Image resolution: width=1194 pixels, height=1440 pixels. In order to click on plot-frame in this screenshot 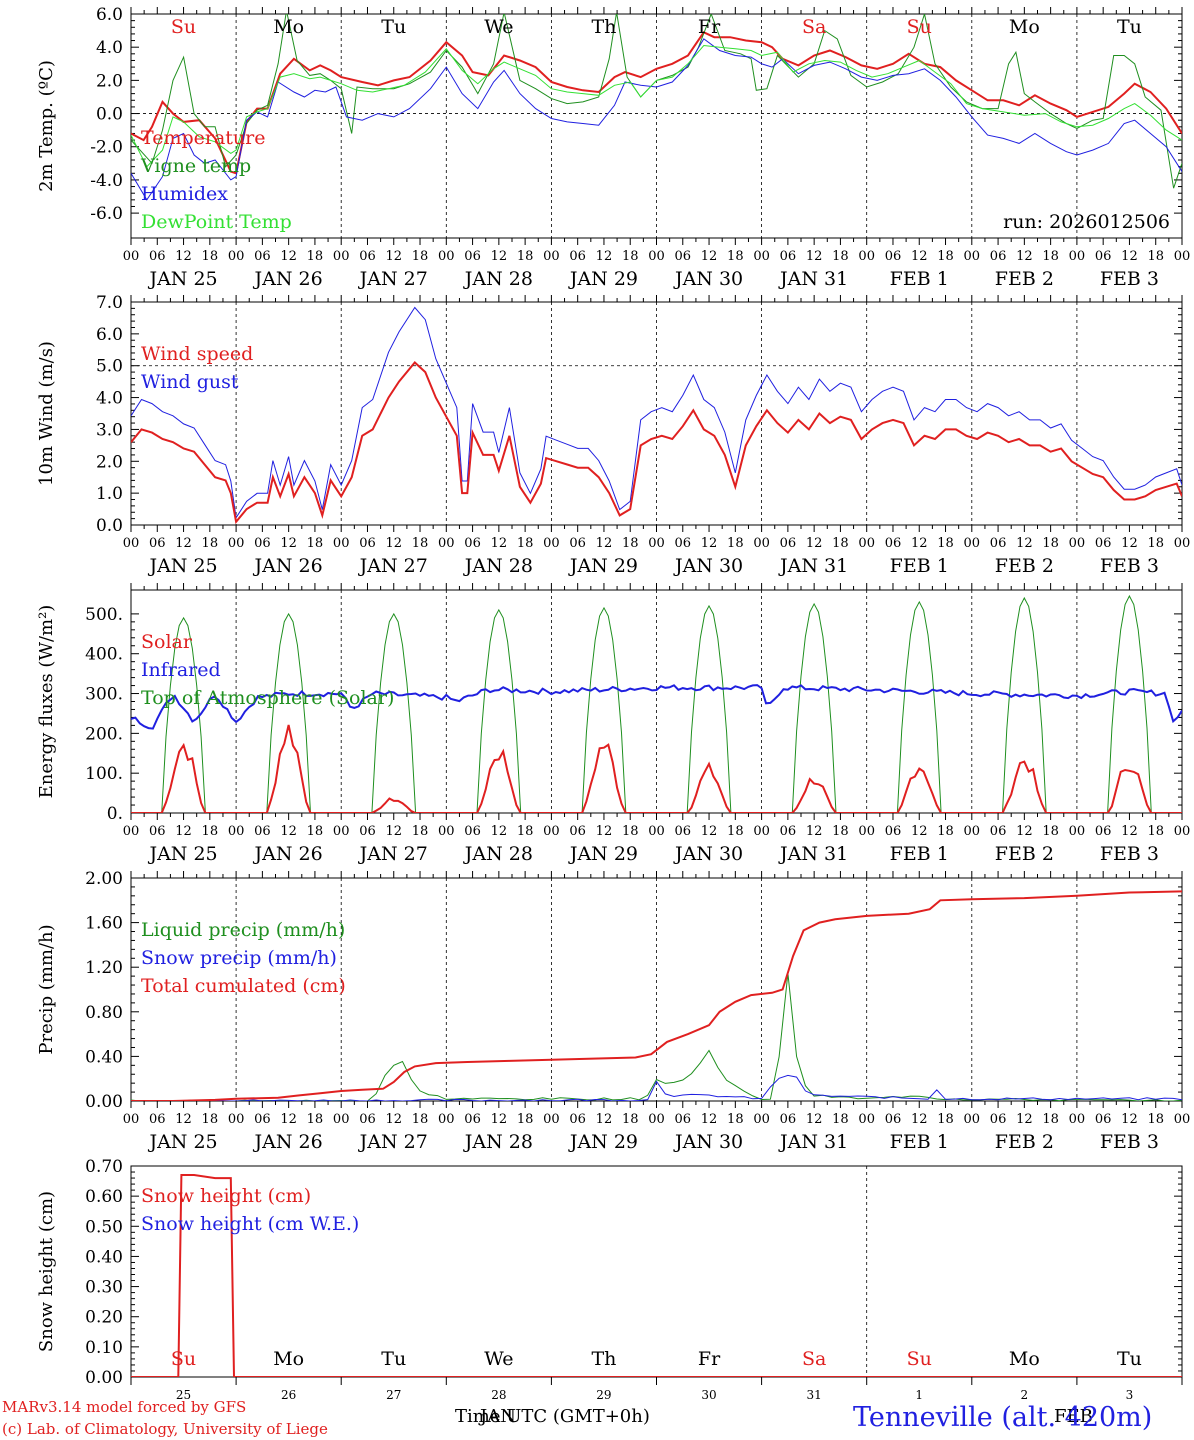, I will do `click(656, 126)`.